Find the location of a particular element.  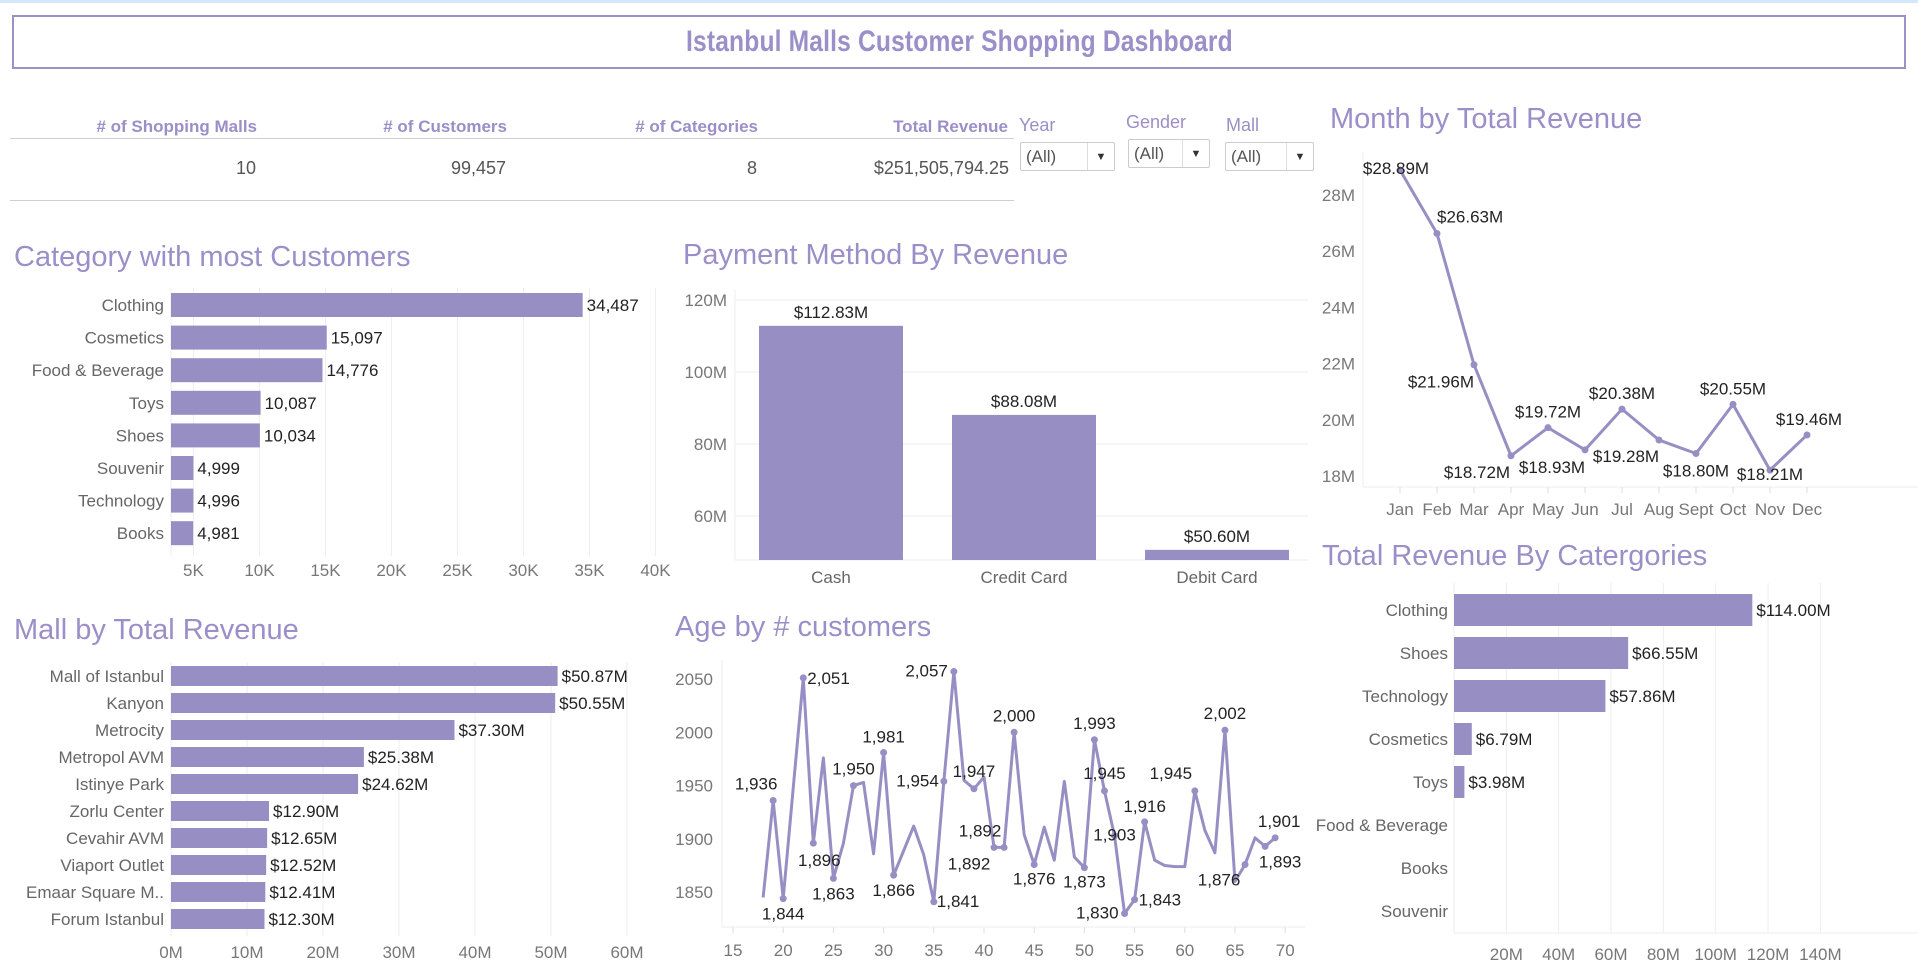

category-label: Forum Istanbul is located at coordinates (107, 919).